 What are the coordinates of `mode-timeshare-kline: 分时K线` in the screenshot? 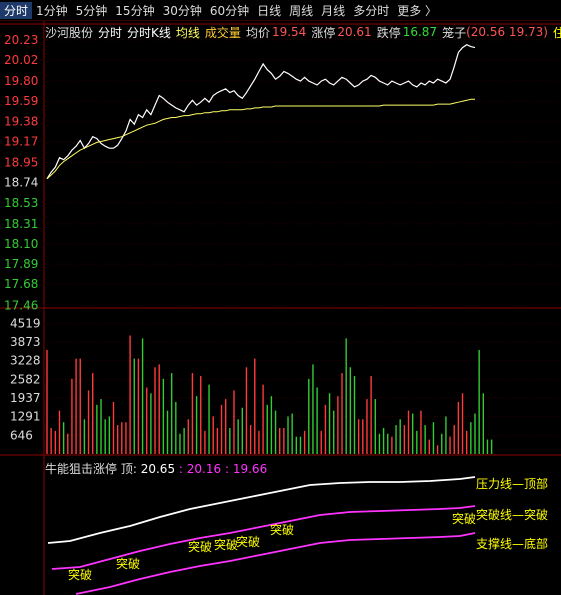 It's located at (149, 32).